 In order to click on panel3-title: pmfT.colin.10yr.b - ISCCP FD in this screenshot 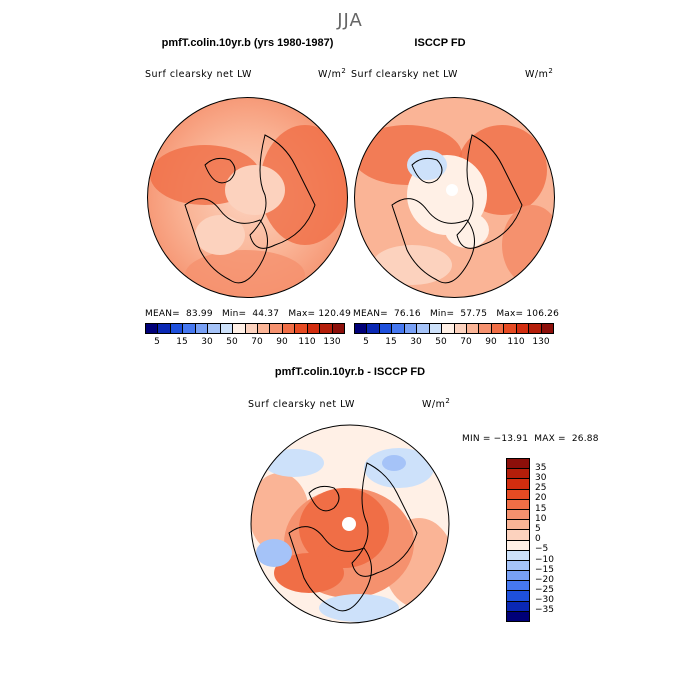, I will do `click(350, 372)`.